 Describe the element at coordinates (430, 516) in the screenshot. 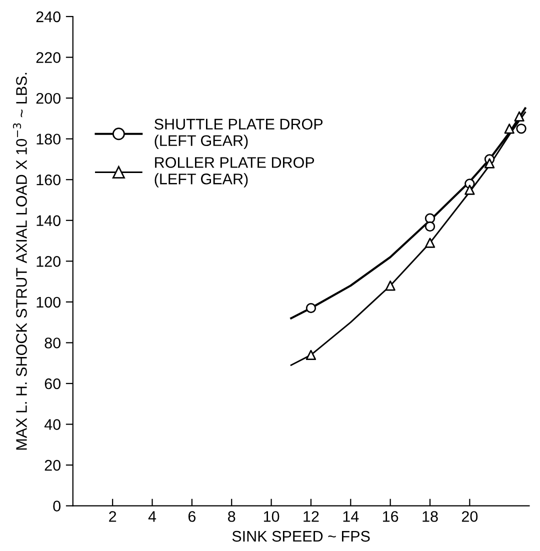

I see `x-tick-label: 18` at that location.